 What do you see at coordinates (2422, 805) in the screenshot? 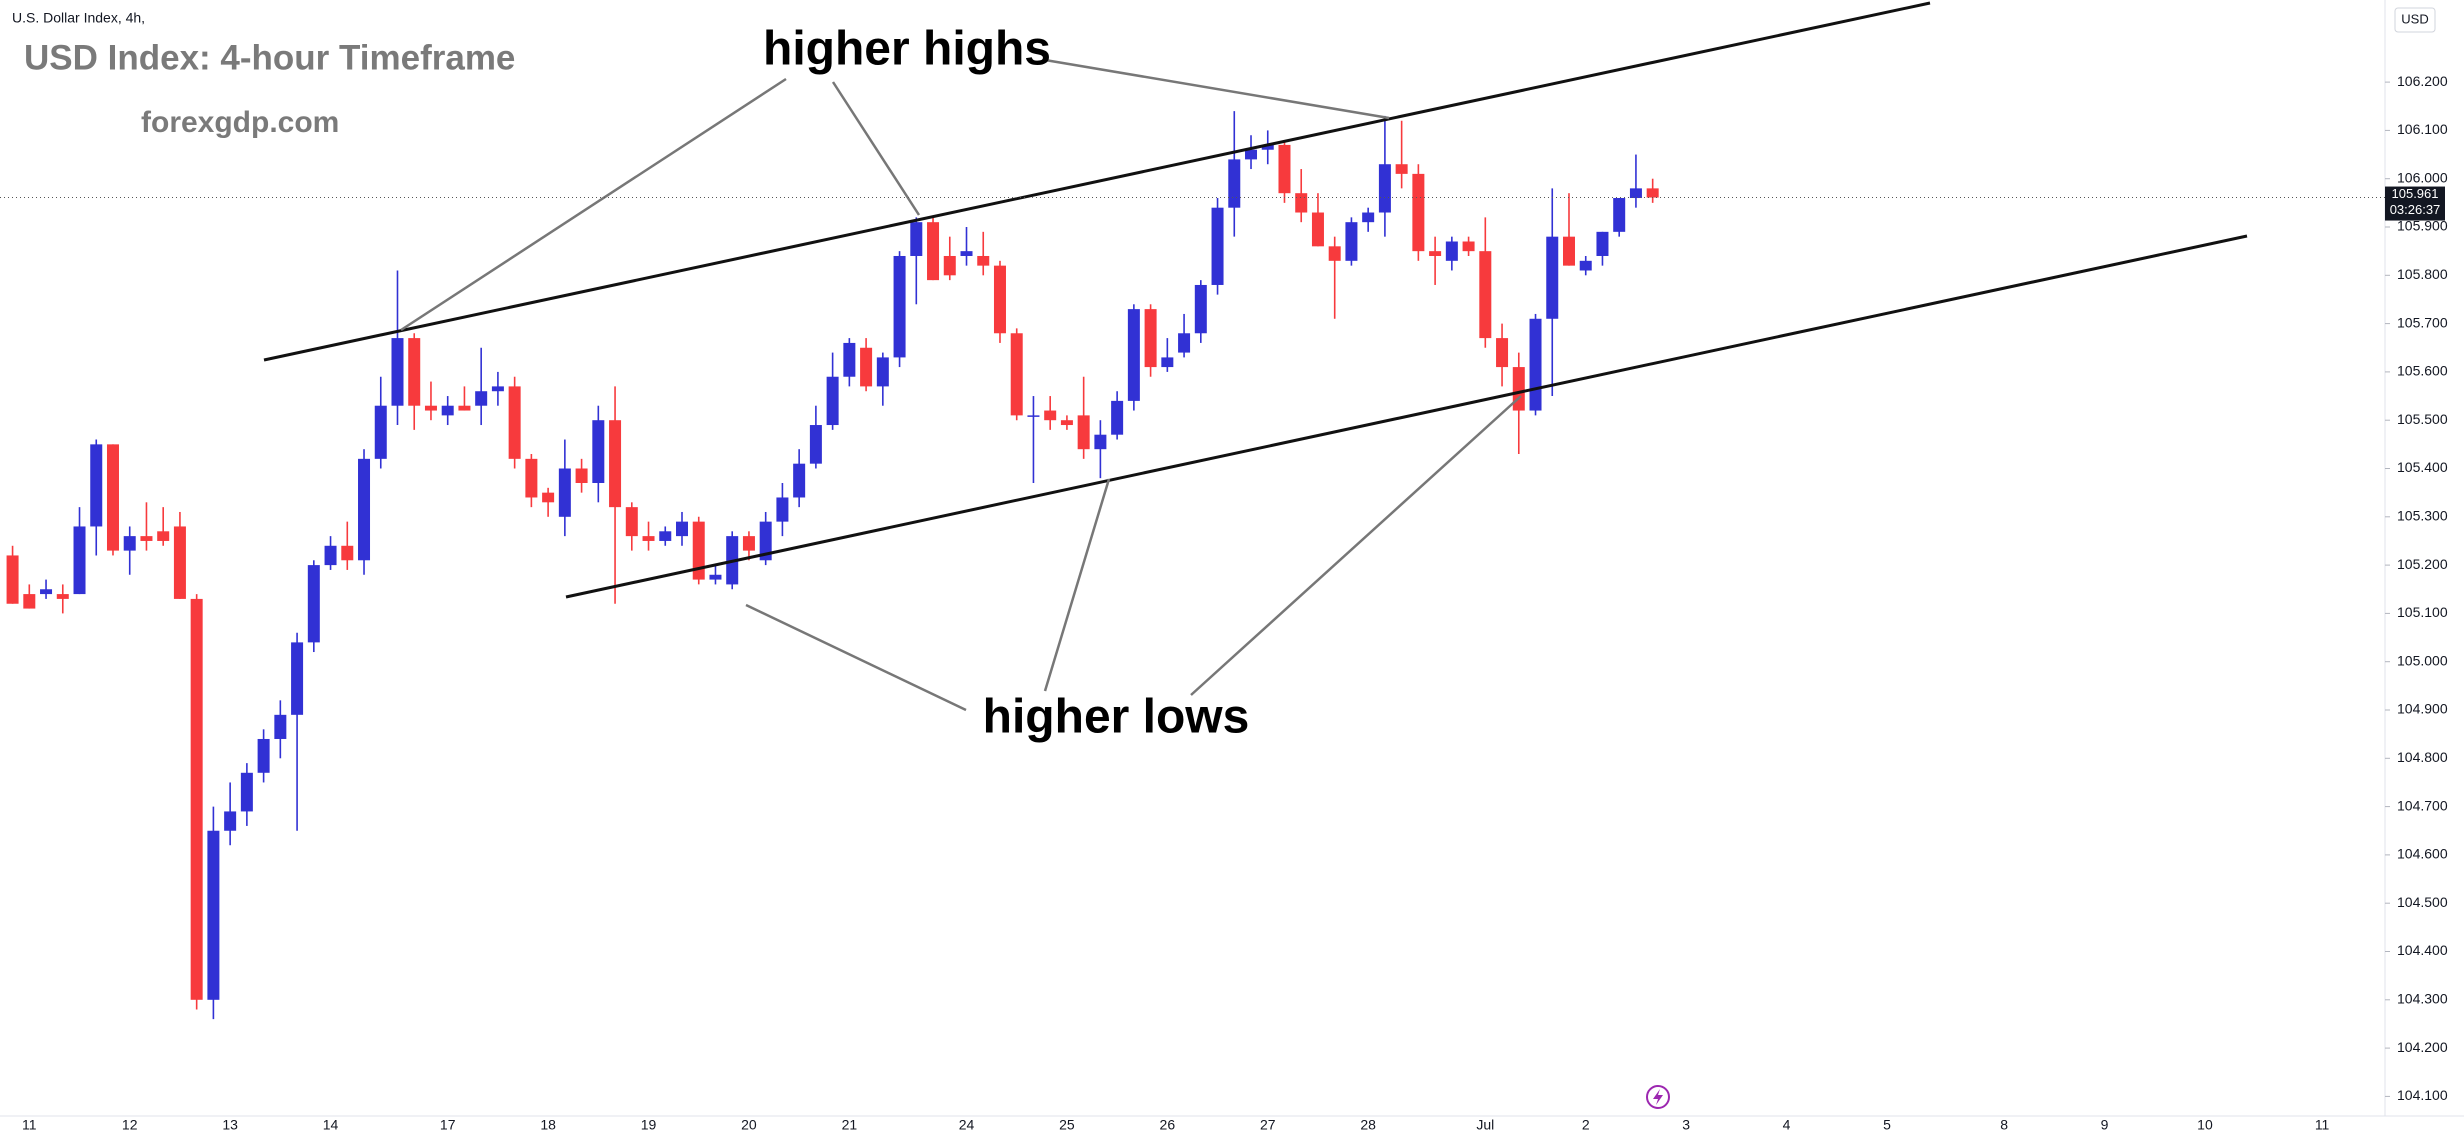
I see `y-tick-label: 104.700` at bounding box center [2422, 805].